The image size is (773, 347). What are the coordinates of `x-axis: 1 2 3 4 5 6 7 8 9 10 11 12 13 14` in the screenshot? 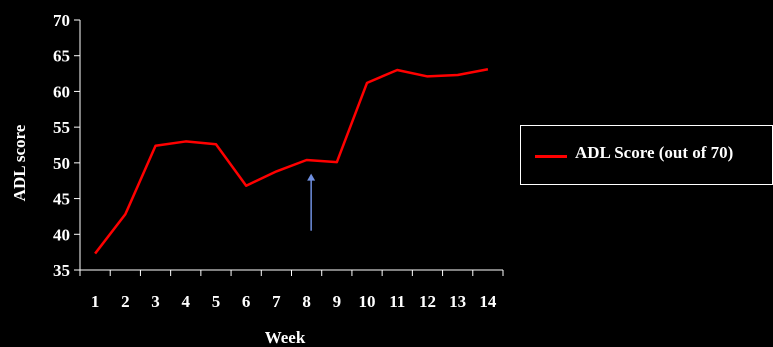 It's located at (291, 290).